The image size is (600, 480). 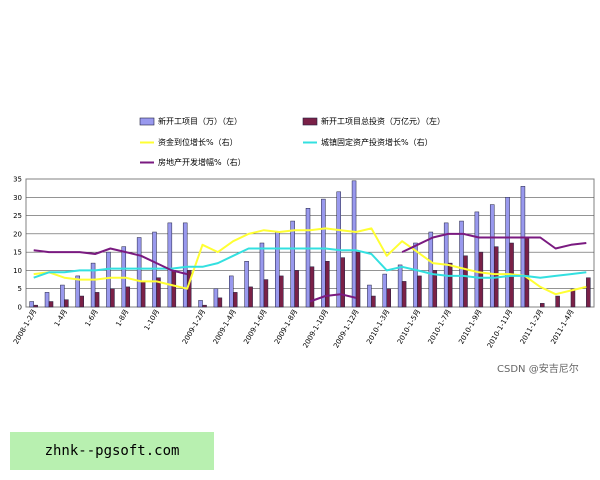 What do you see at coordinates (17, 216) in the screenshot?
I see `y-tick-label: 25` at bounding box center [17, 216].